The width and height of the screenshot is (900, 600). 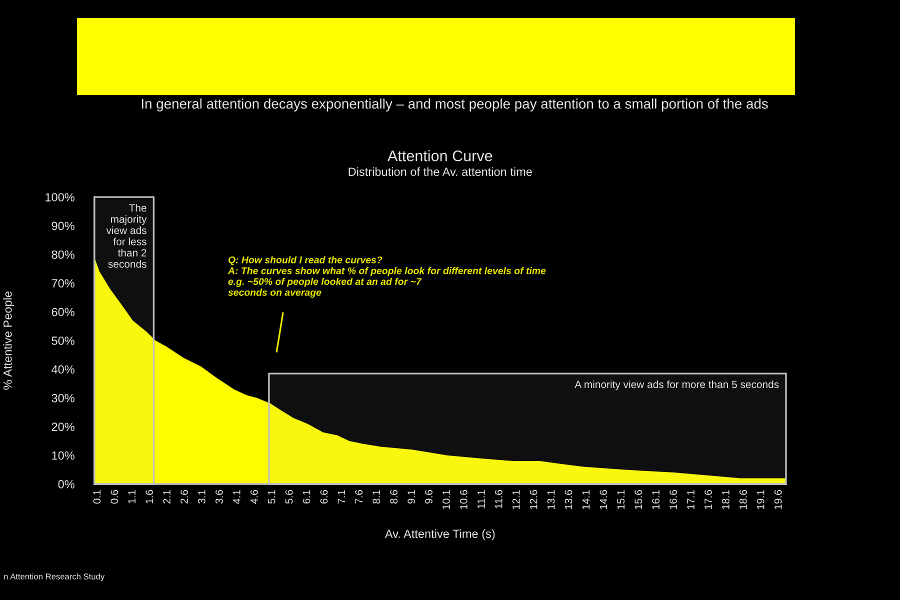 What do you see at coordinates (63, 254) in the screenshot?
I see `y-tick-label: 80%` at bounding box center [63, 254].